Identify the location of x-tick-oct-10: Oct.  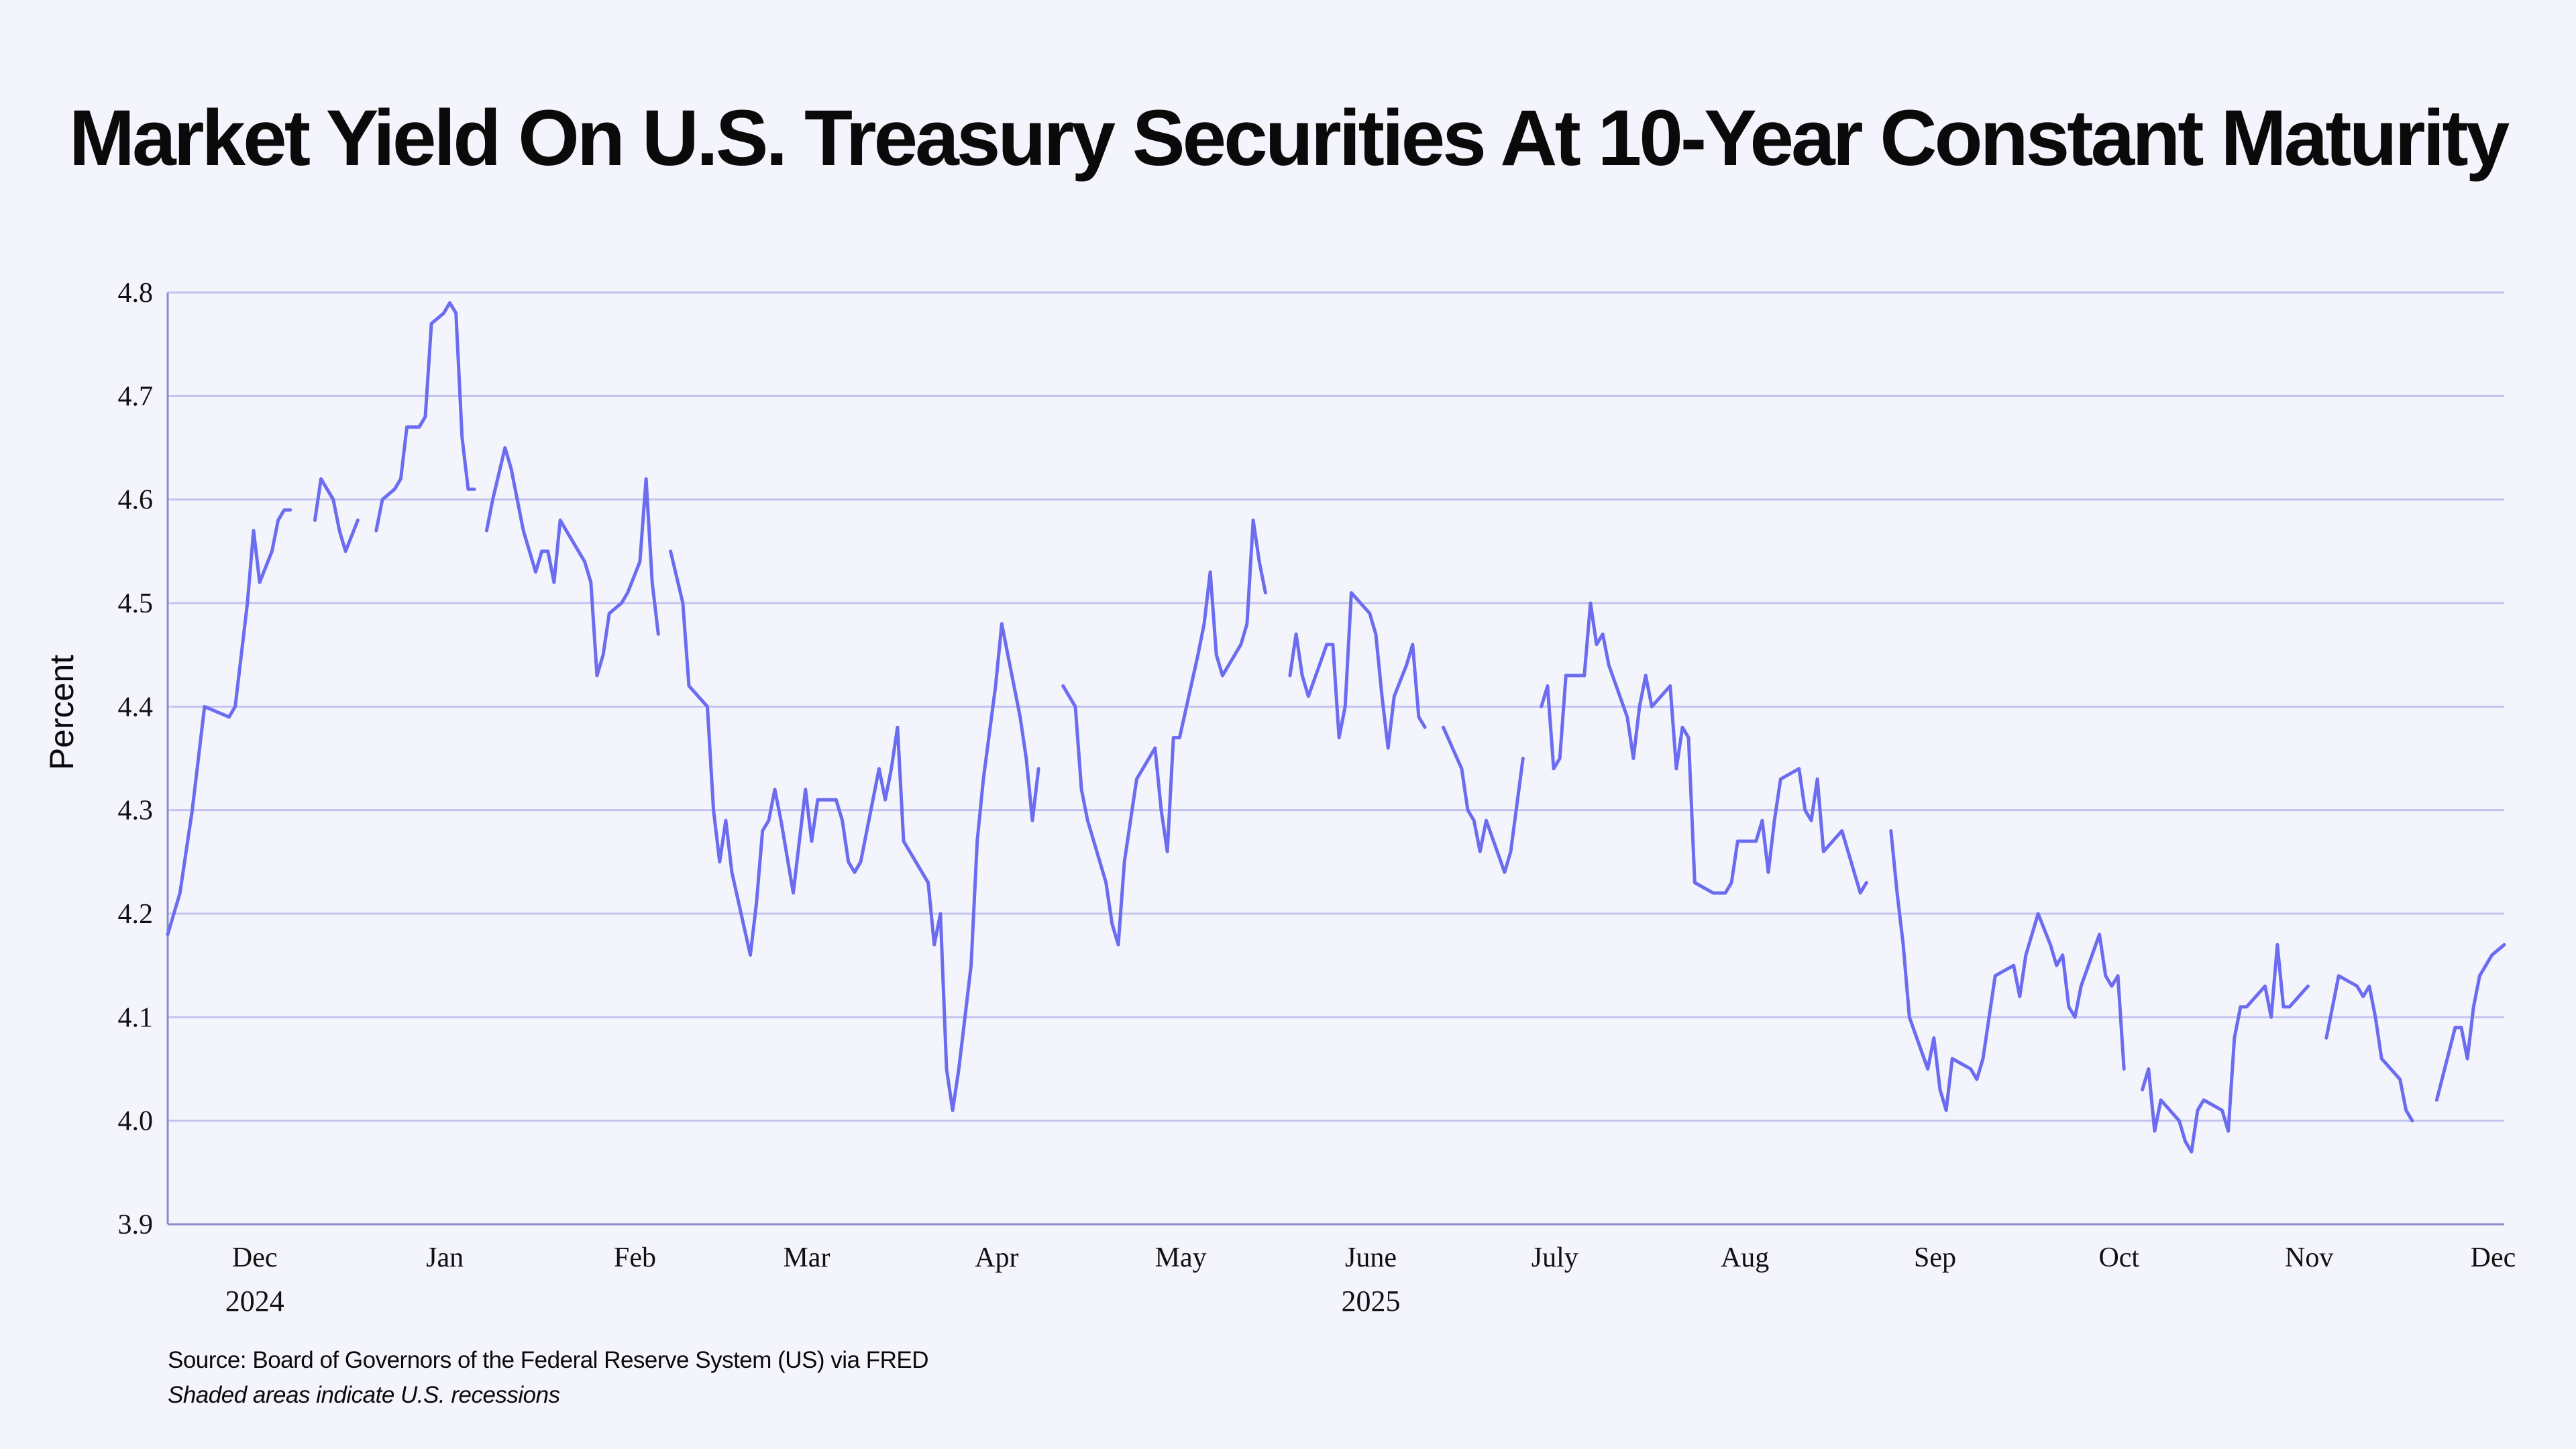
(2118, 1257).